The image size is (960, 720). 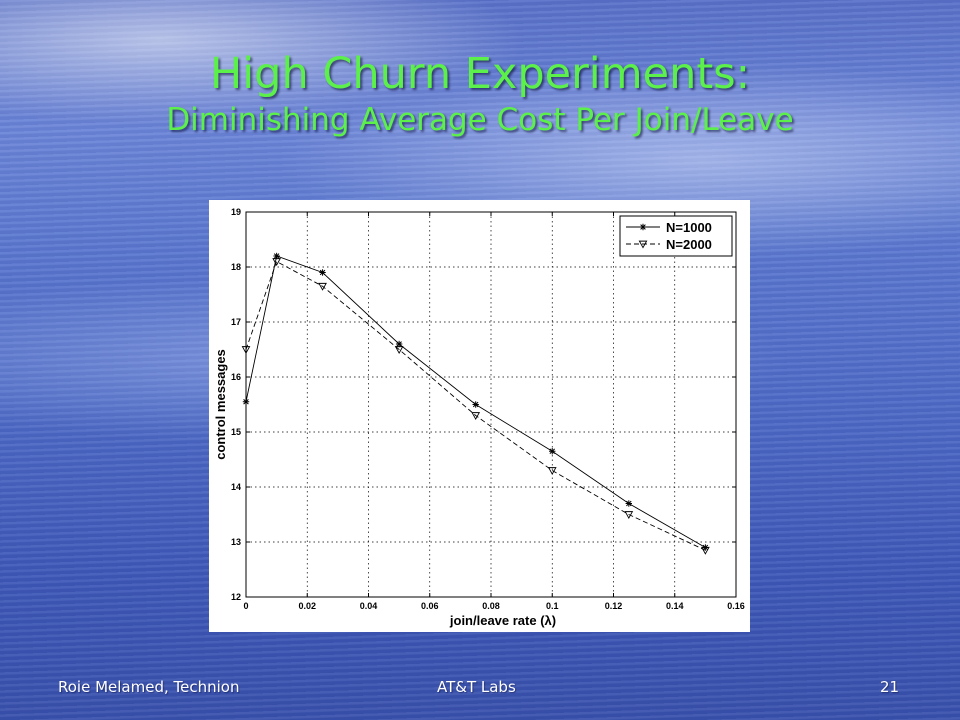 What do you see at coordinates (430, 606) in the screenshot?
I see `x-tick-label: 0.06` at bounding box center [430, 606].